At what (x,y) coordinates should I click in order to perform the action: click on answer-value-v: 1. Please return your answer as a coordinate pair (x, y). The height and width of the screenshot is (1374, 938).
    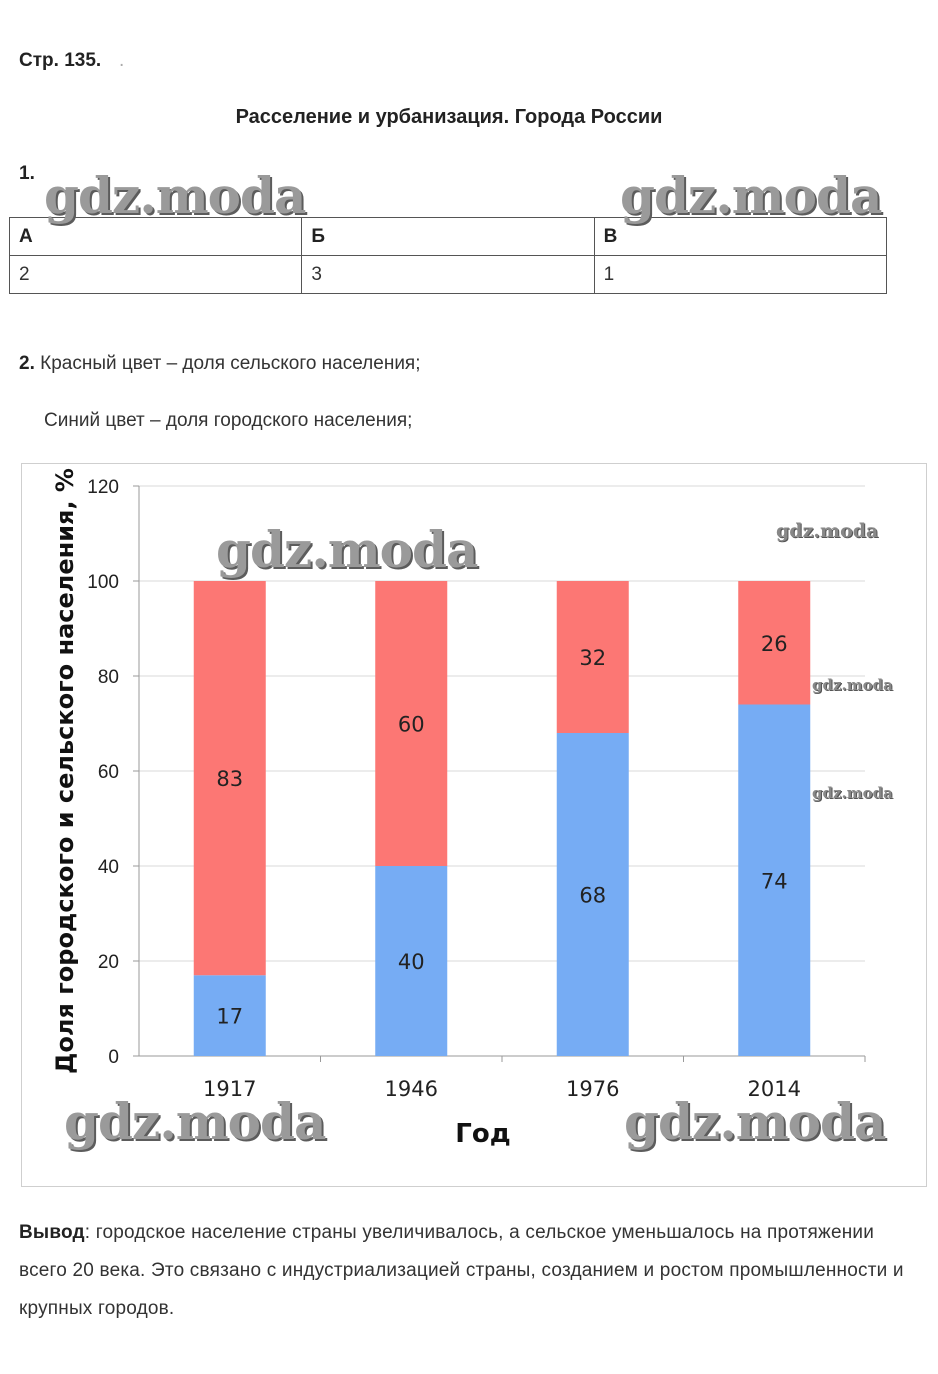
    Looking at the image, I should click on (740, 274).